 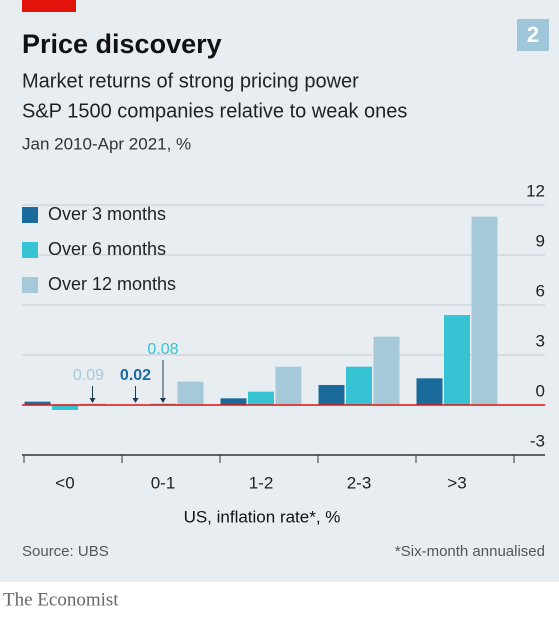 I want to click on legend-label: Over 6 months, so click(x=107, y=249).